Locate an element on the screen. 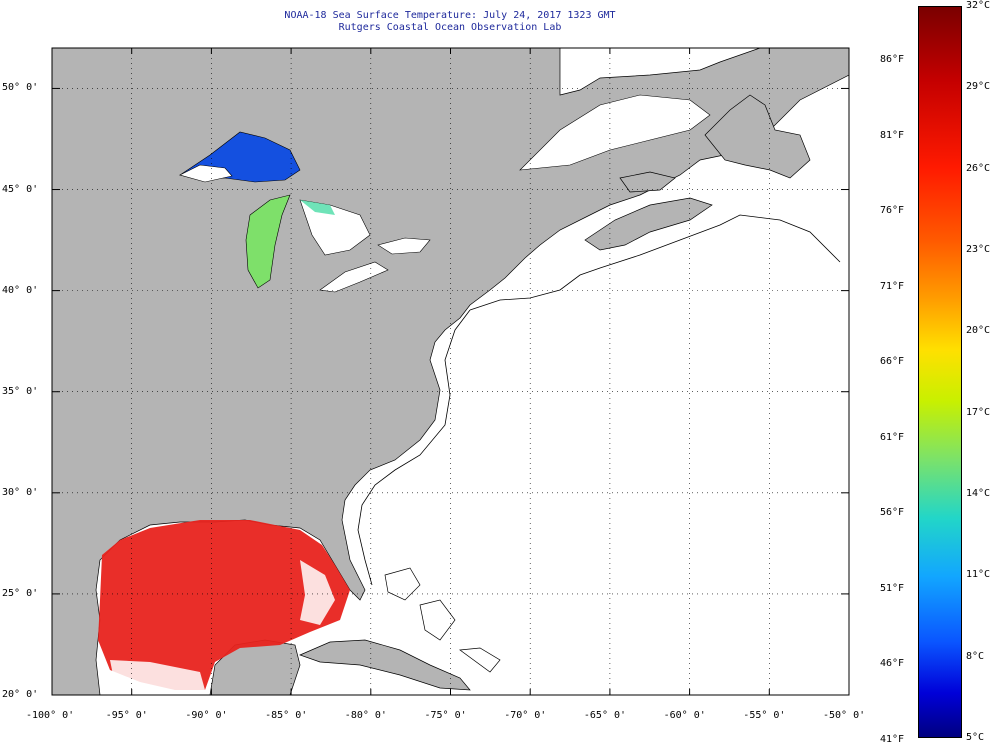 This screenshot has width=1000, height=754. st-lawrence-water is located at coordinates (615, 132).